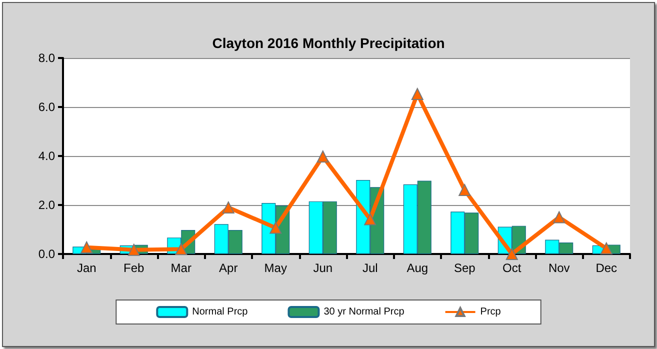 The height and width of the screenshot is (349, 657). Describe the element at coordinates (417, 268) in the screenshot. I see `x-tick-label: Aug` at that location.